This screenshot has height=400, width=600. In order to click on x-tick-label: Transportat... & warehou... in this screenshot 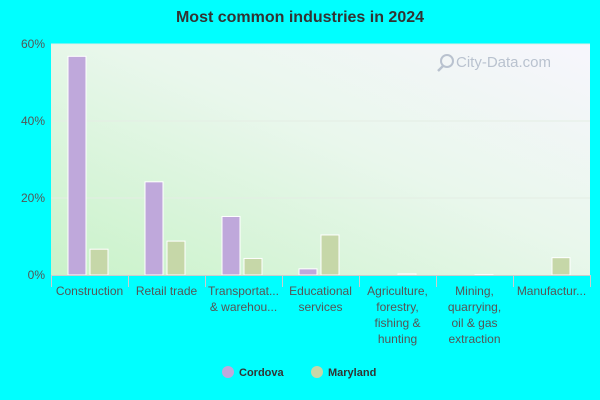, I will do `click(243, 299)`.